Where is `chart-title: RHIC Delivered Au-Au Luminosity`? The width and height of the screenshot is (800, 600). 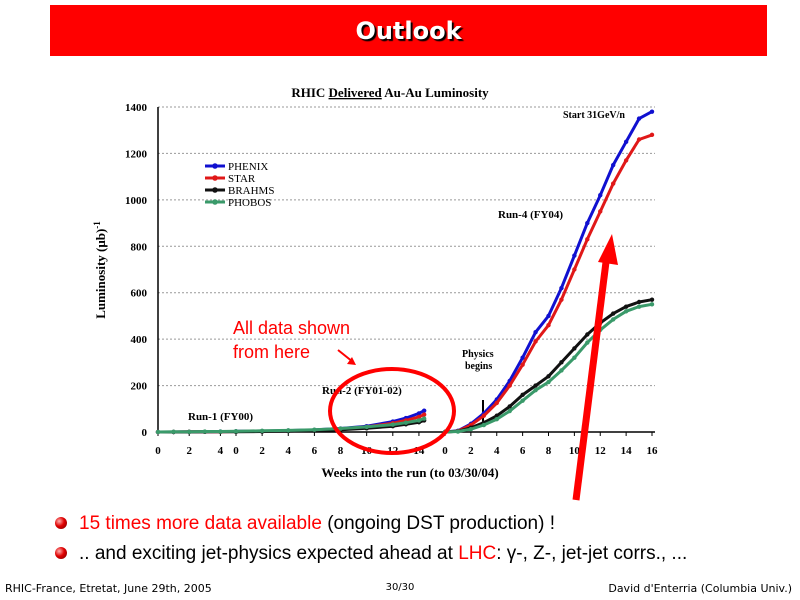
chart-title: RHIC Delivered Au-Au Luminosity is located at coordinates (390, 92).